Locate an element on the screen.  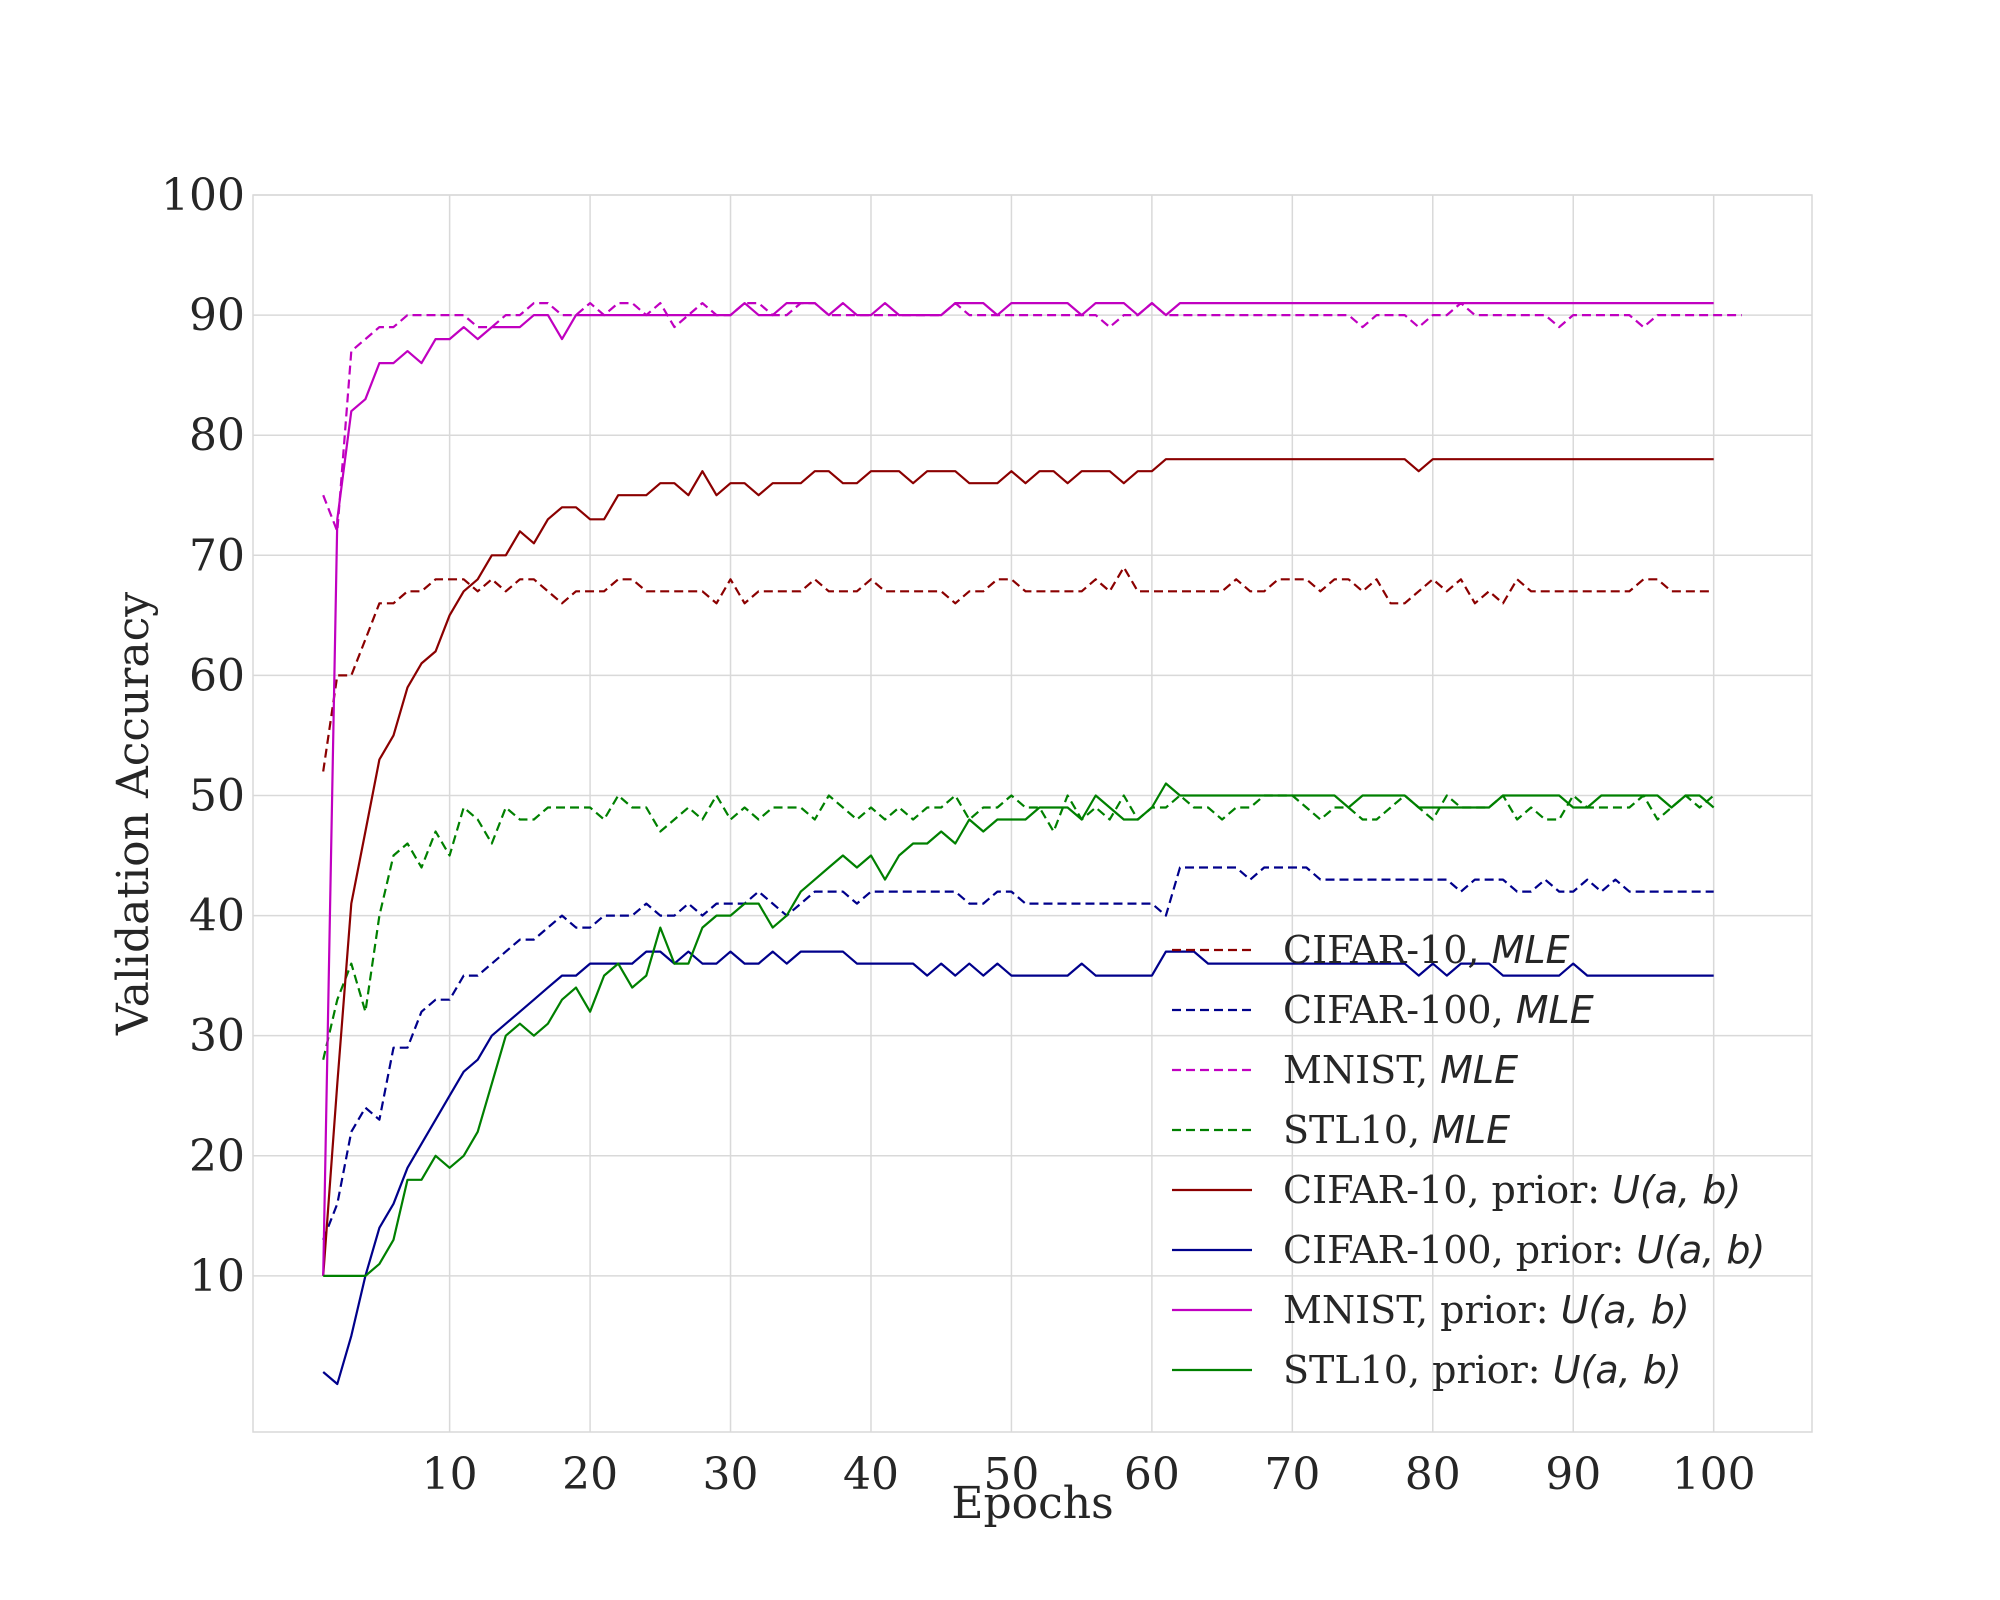
x-tick-label: 40 is located at coordinates (871, 1474).